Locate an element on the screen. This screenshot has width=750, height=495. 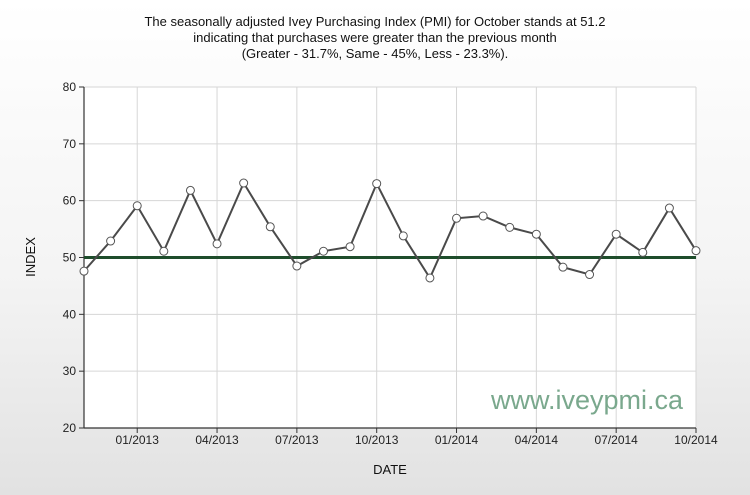
y-tick-label: 60 is located at coordinates (70, 201).